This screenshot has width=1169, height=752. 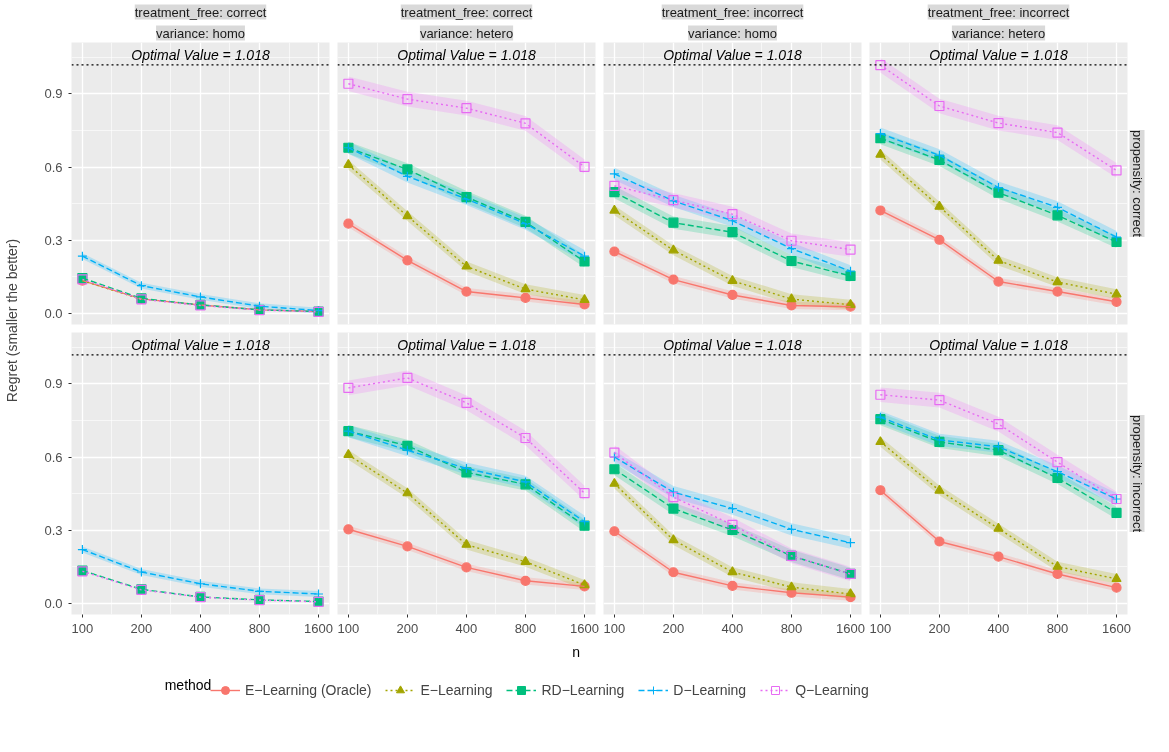 I want to click on y-axis-title: Regret (smaller the better), so click(x=11, y=320).